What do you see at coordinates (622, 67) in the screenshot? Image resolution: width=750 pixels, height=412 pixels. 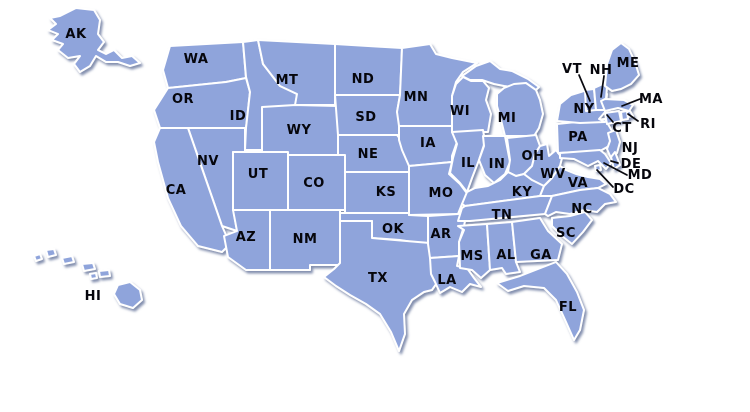 I see `state-me` at bounding box center [622, 67].